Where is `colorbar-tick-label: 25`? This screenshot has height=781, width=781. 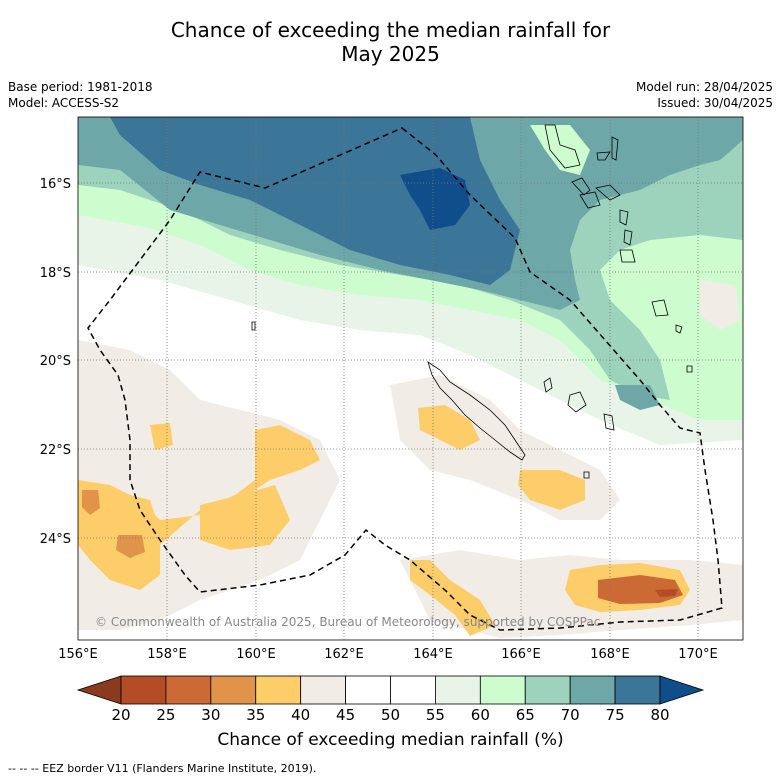
colorbar-tick-label: 25 is located at coordinates (165, 715).